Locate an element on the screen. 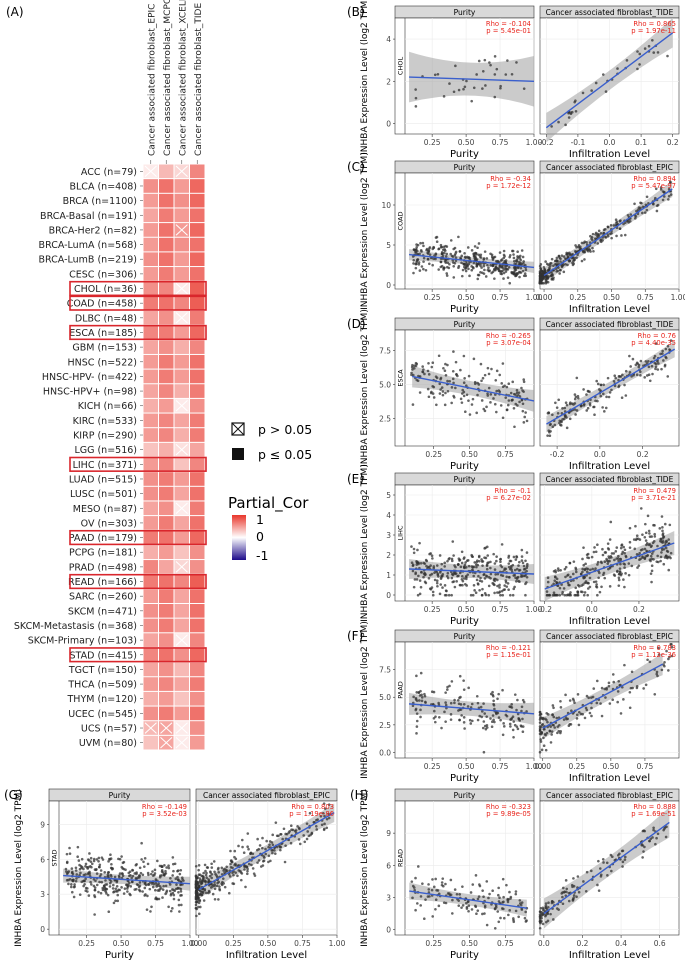 The height and width of the screenshot is (963, 685). heatmap-row-label: DLBC (n=48) is located at coordinates (106, 318).